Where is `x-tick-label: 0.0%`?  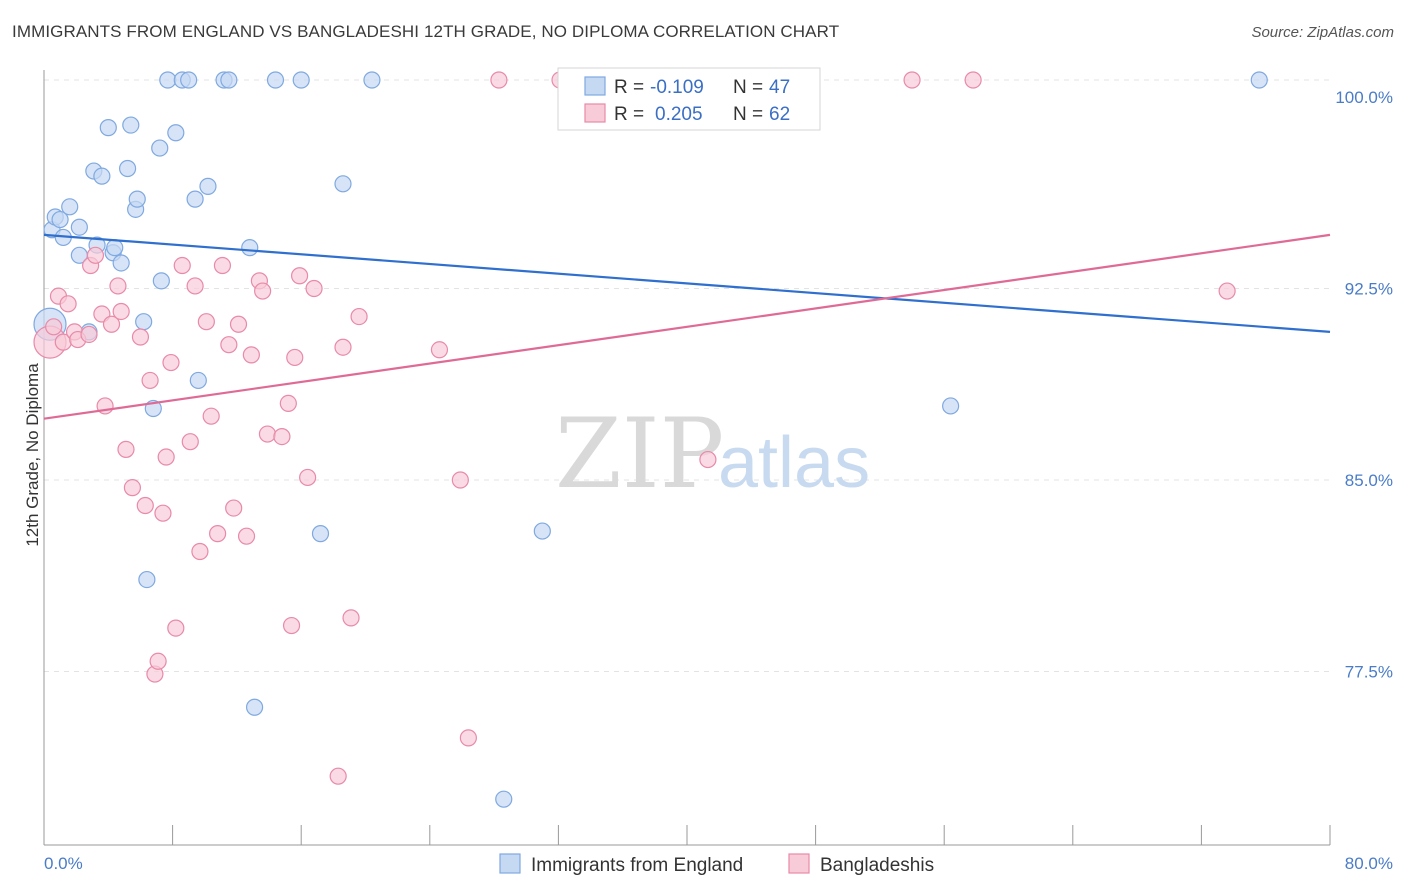
x-tick-label: 0.0% is located at coordinates (63, 863).